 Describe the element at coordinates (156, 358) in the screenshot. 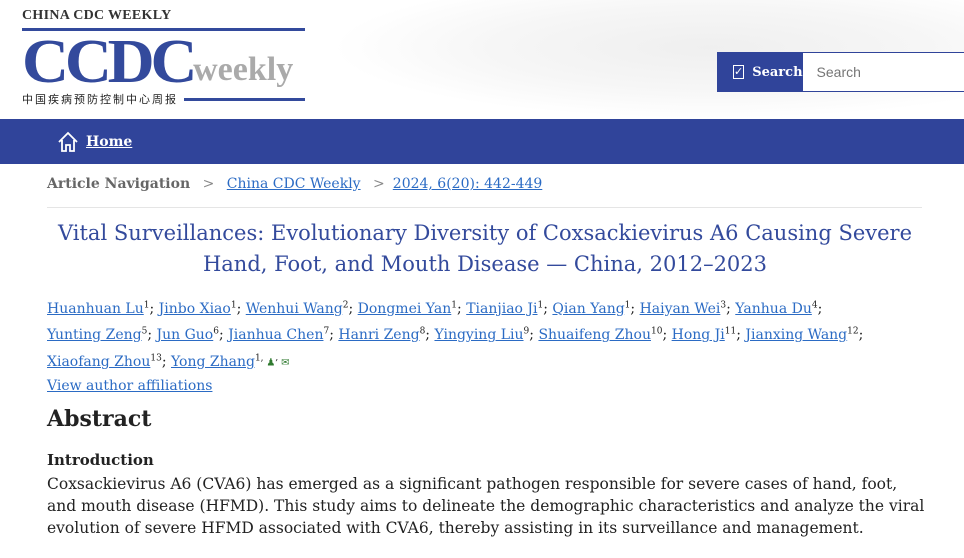

I see `affiliation-number: 13` at that location.